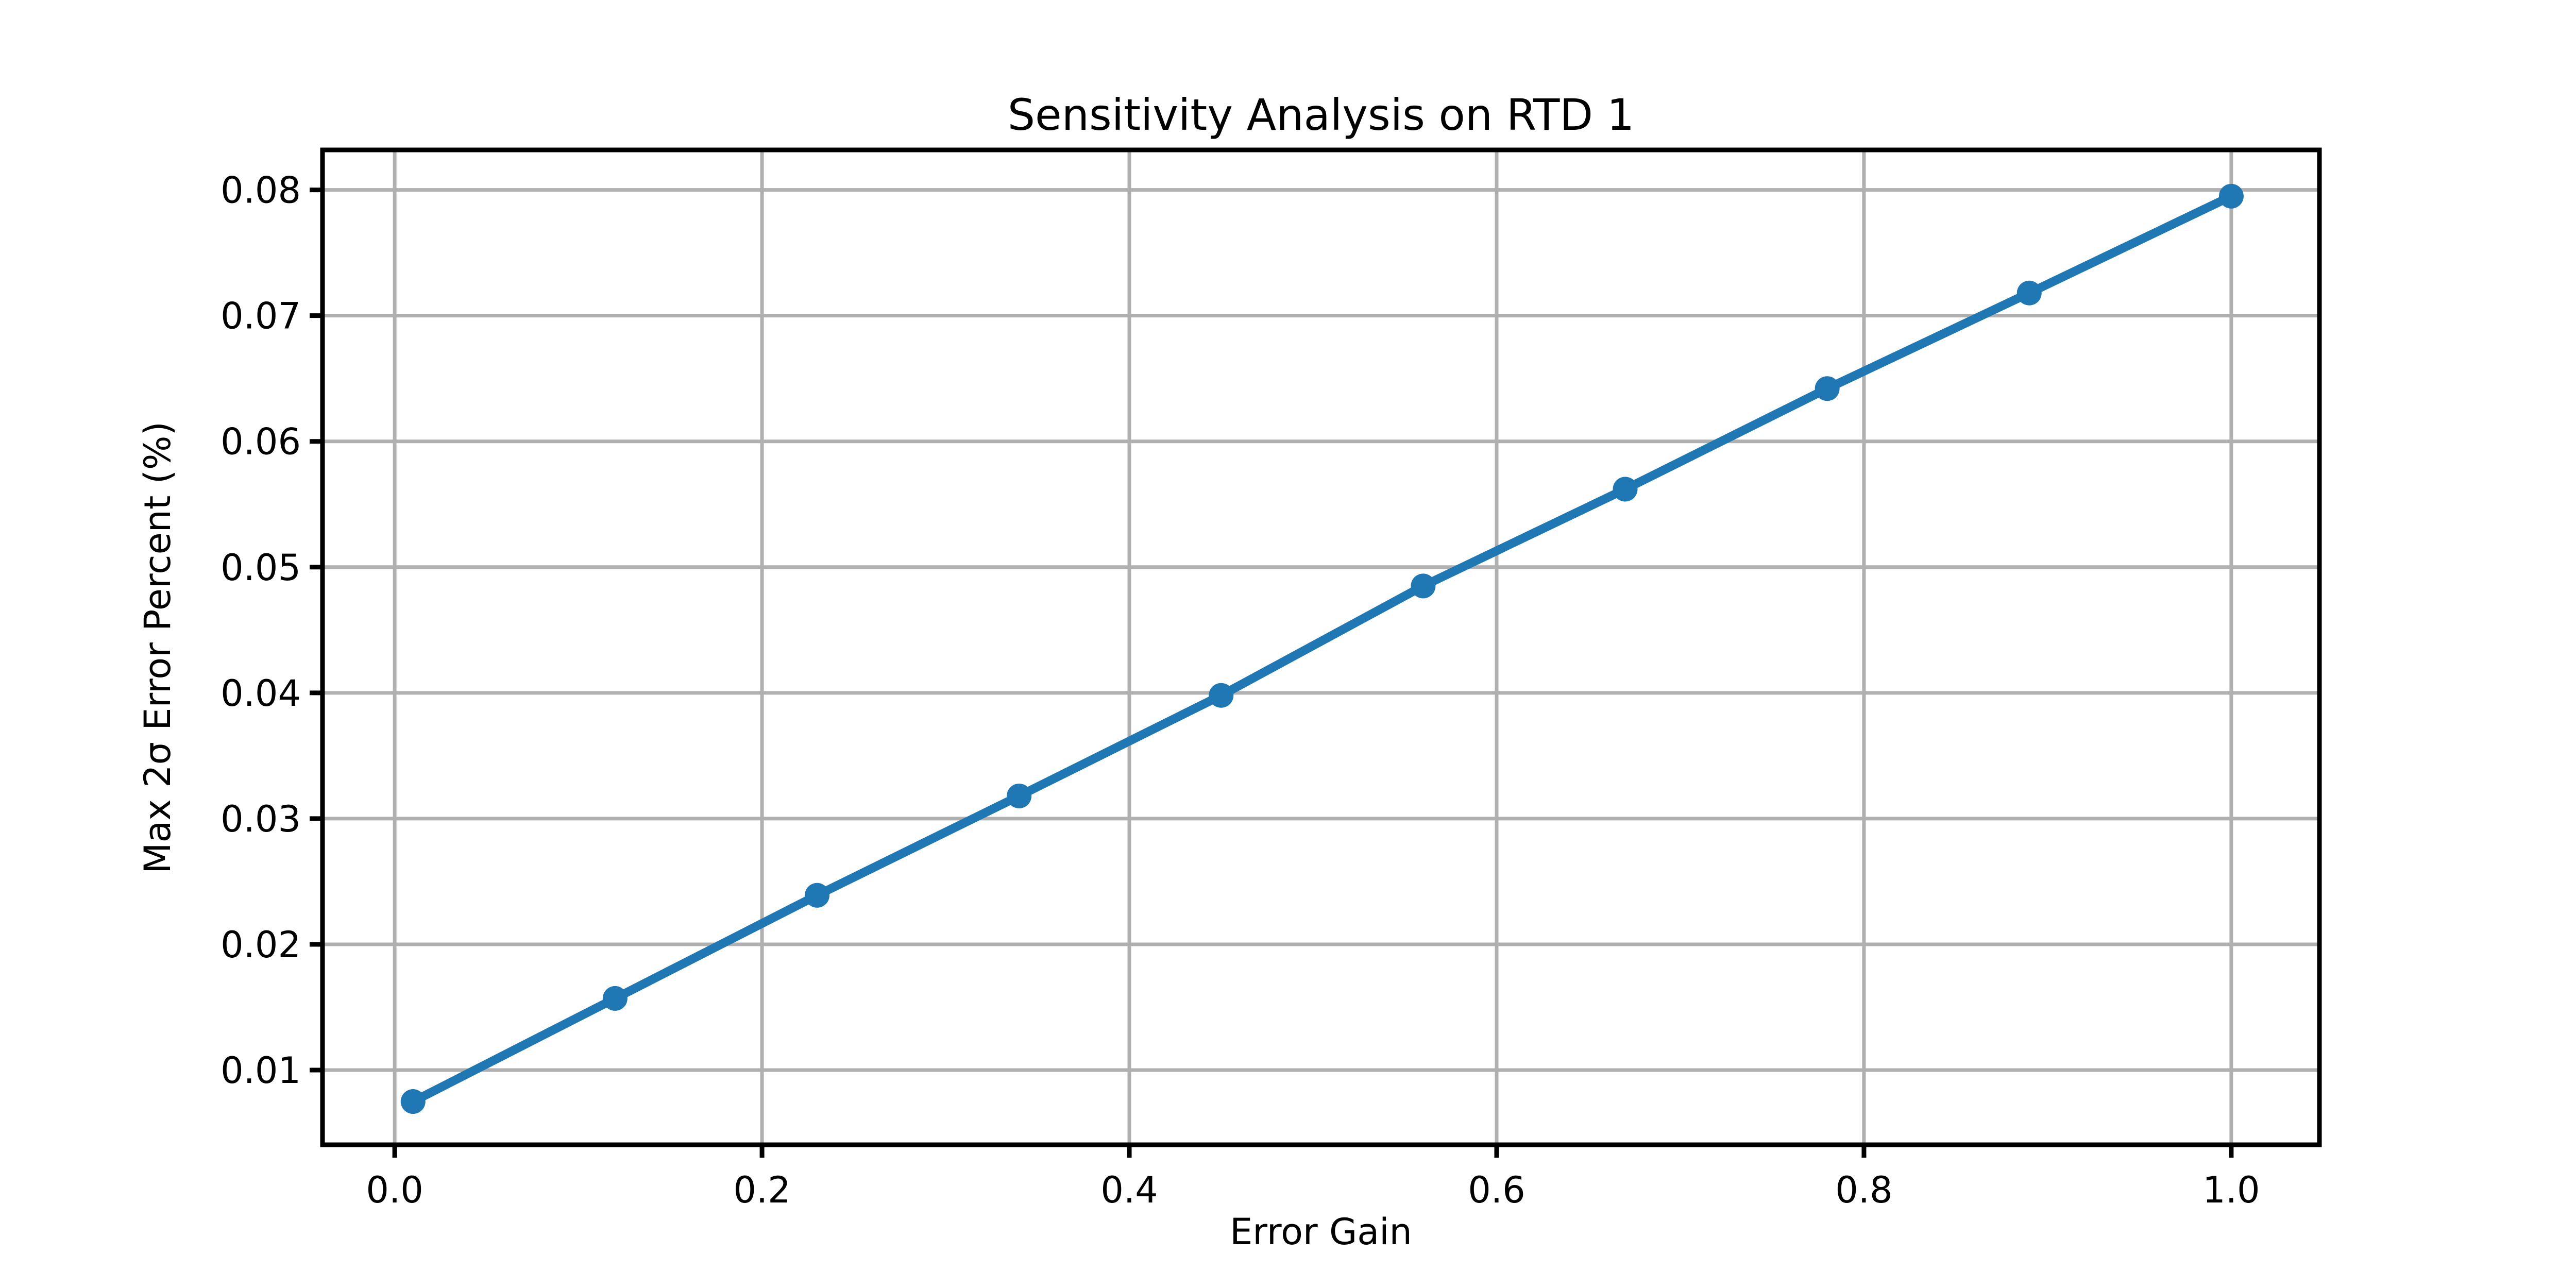 Image resolution: width=2576 pixels, height=1288 pixels. Describe the element at coordinates (261, 945) in the screenshot. I see `y-tick-label: 0.02` at that location.